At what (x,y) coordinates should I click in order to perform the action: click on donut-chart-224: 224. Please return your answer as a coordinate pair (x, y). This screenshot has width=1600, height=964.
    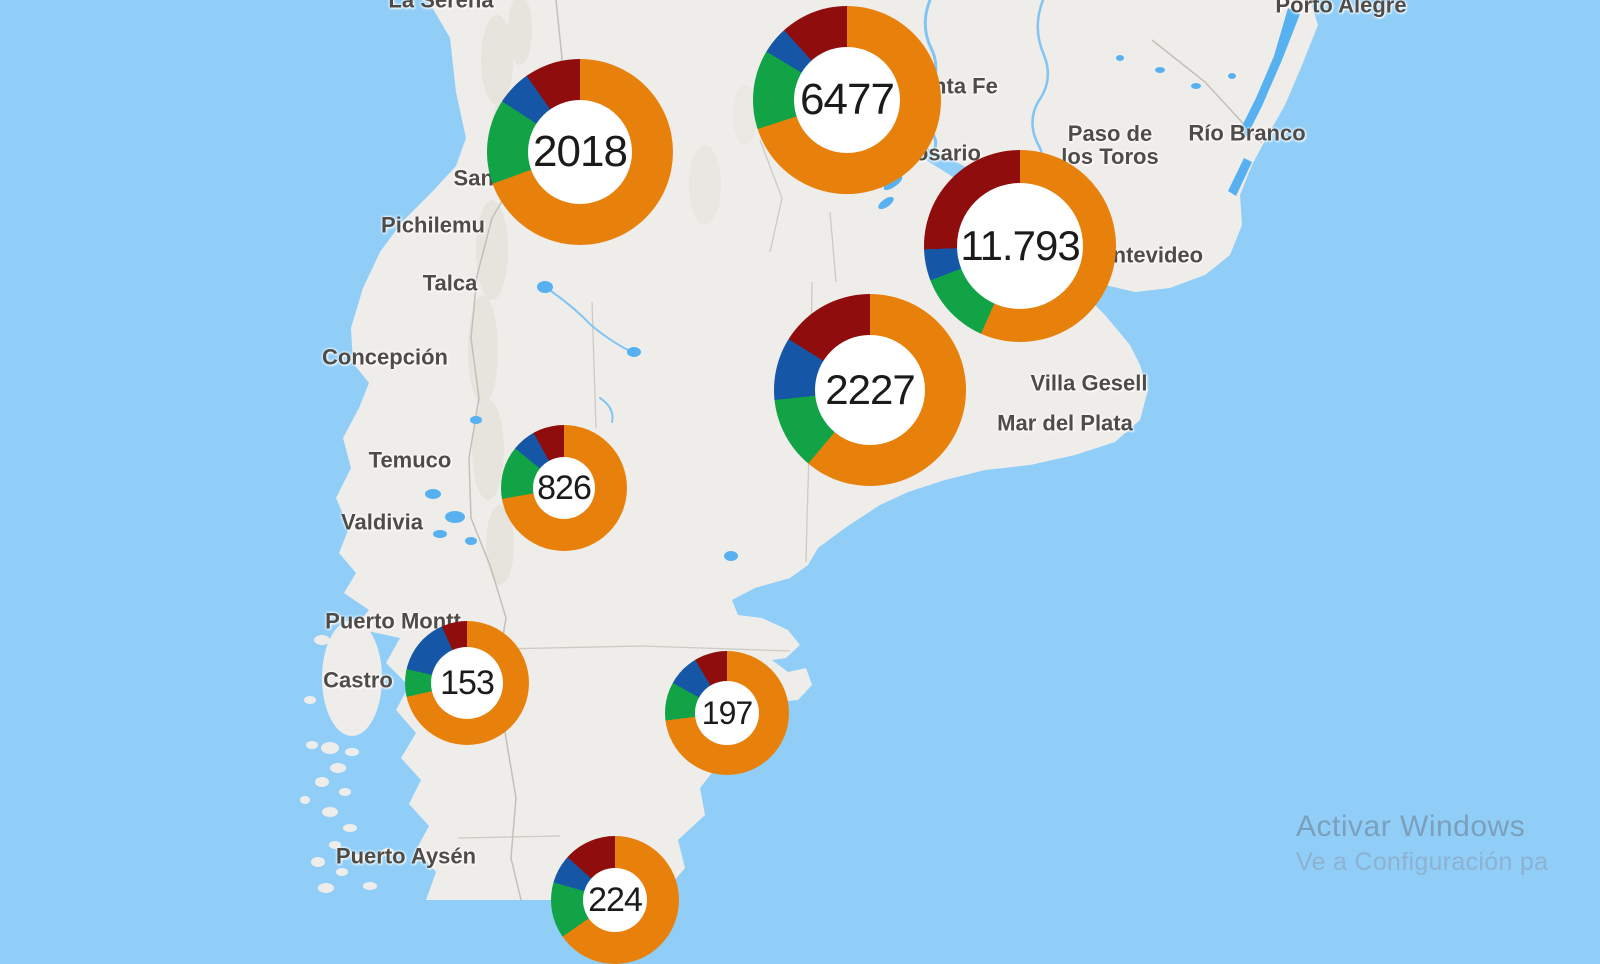
    Looking at the image, I should click on (615, 900).